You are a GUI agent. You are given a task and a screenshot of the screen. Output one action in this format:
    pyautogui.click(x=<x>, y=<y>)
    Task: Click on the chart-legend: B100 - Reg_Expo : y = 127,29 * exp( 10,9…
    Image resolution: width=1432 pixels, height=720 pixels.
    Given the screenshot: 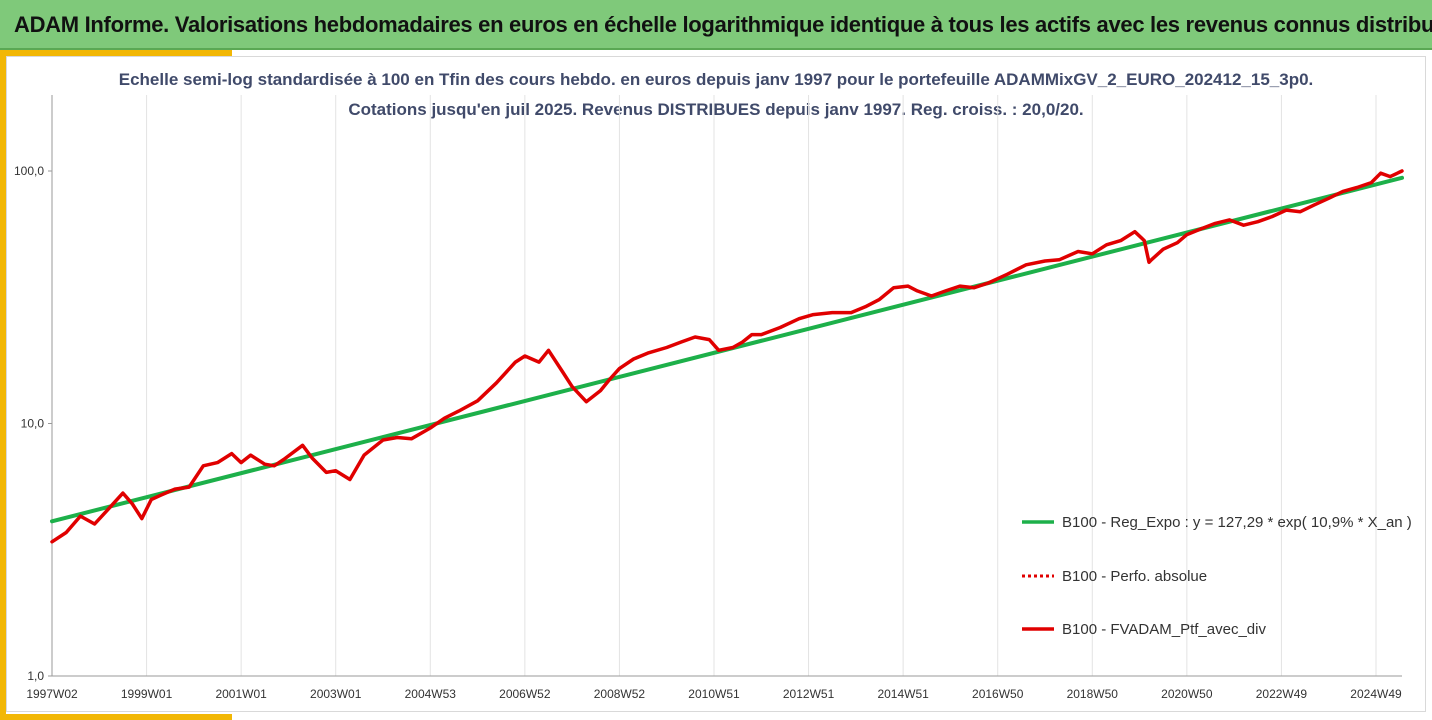 What is the action you would take?
    pyautogui.click(x=1217, y=576)
    